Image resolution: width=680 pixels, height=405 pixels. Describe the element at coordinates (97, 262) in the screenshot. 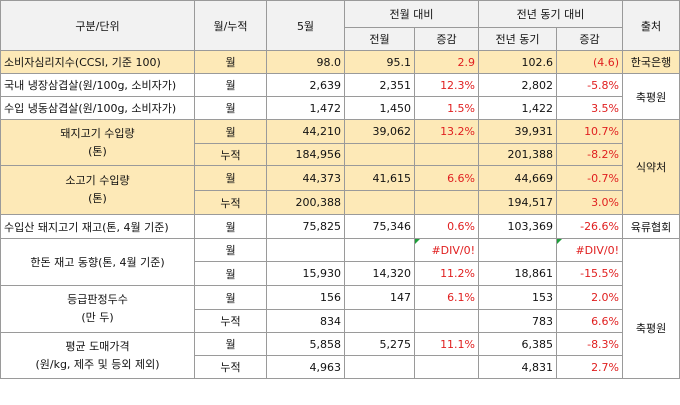

I see `row-label: 한돈 재고 동향(톤, 4월 기준)` at that location.